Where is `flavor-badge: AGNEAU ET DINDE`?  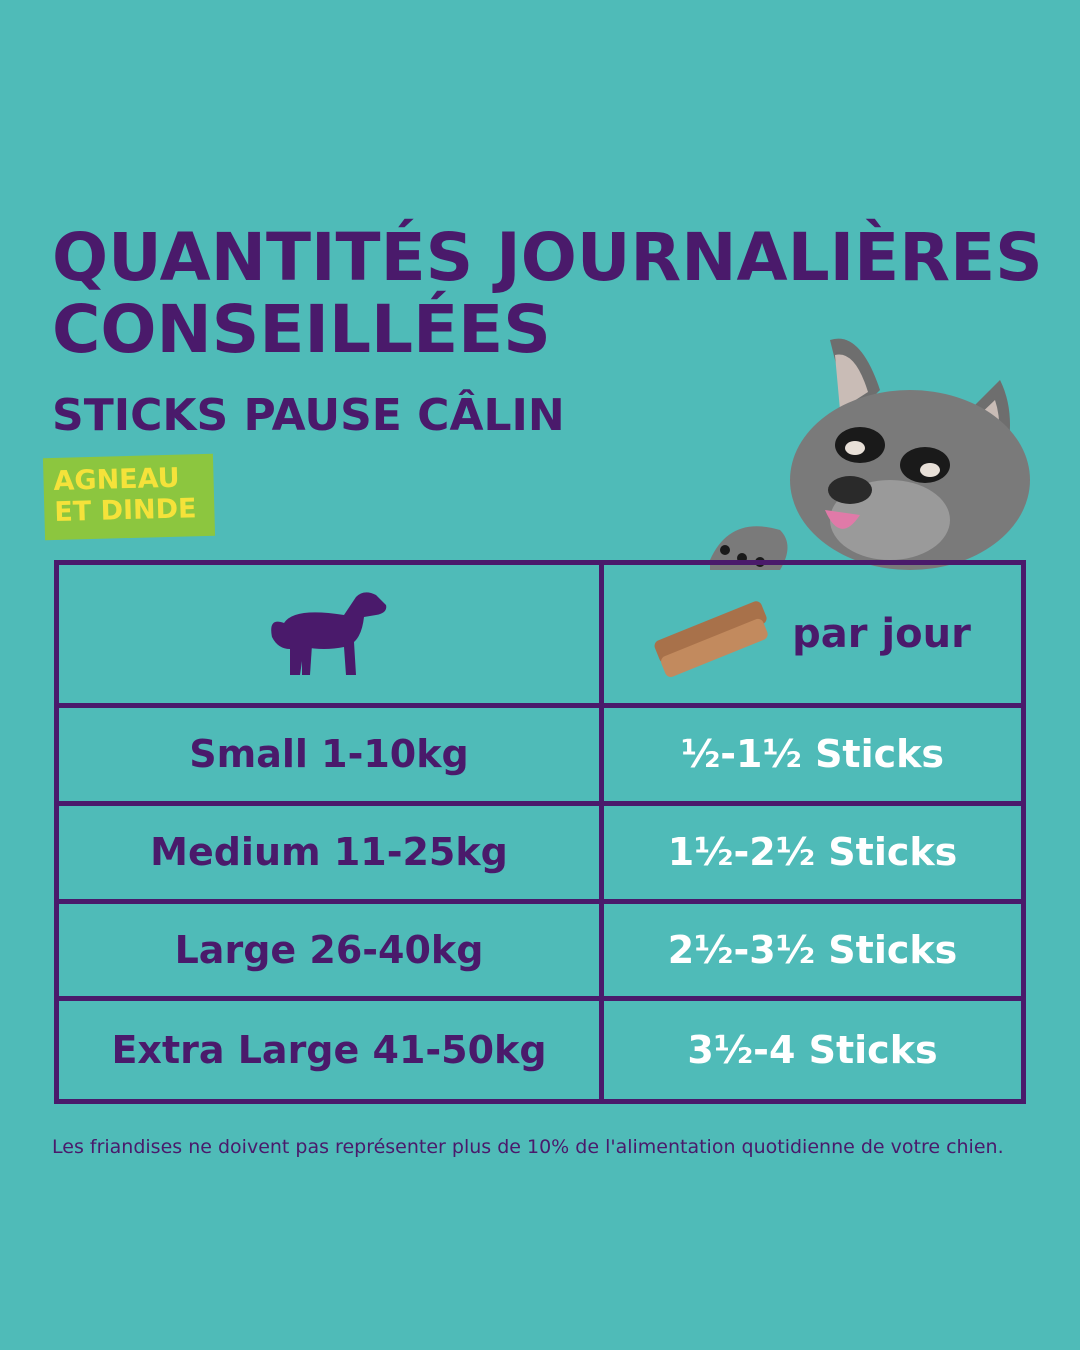
flavor-badge: AGNEAU ET DINDE is located at coordinates (129, 497).